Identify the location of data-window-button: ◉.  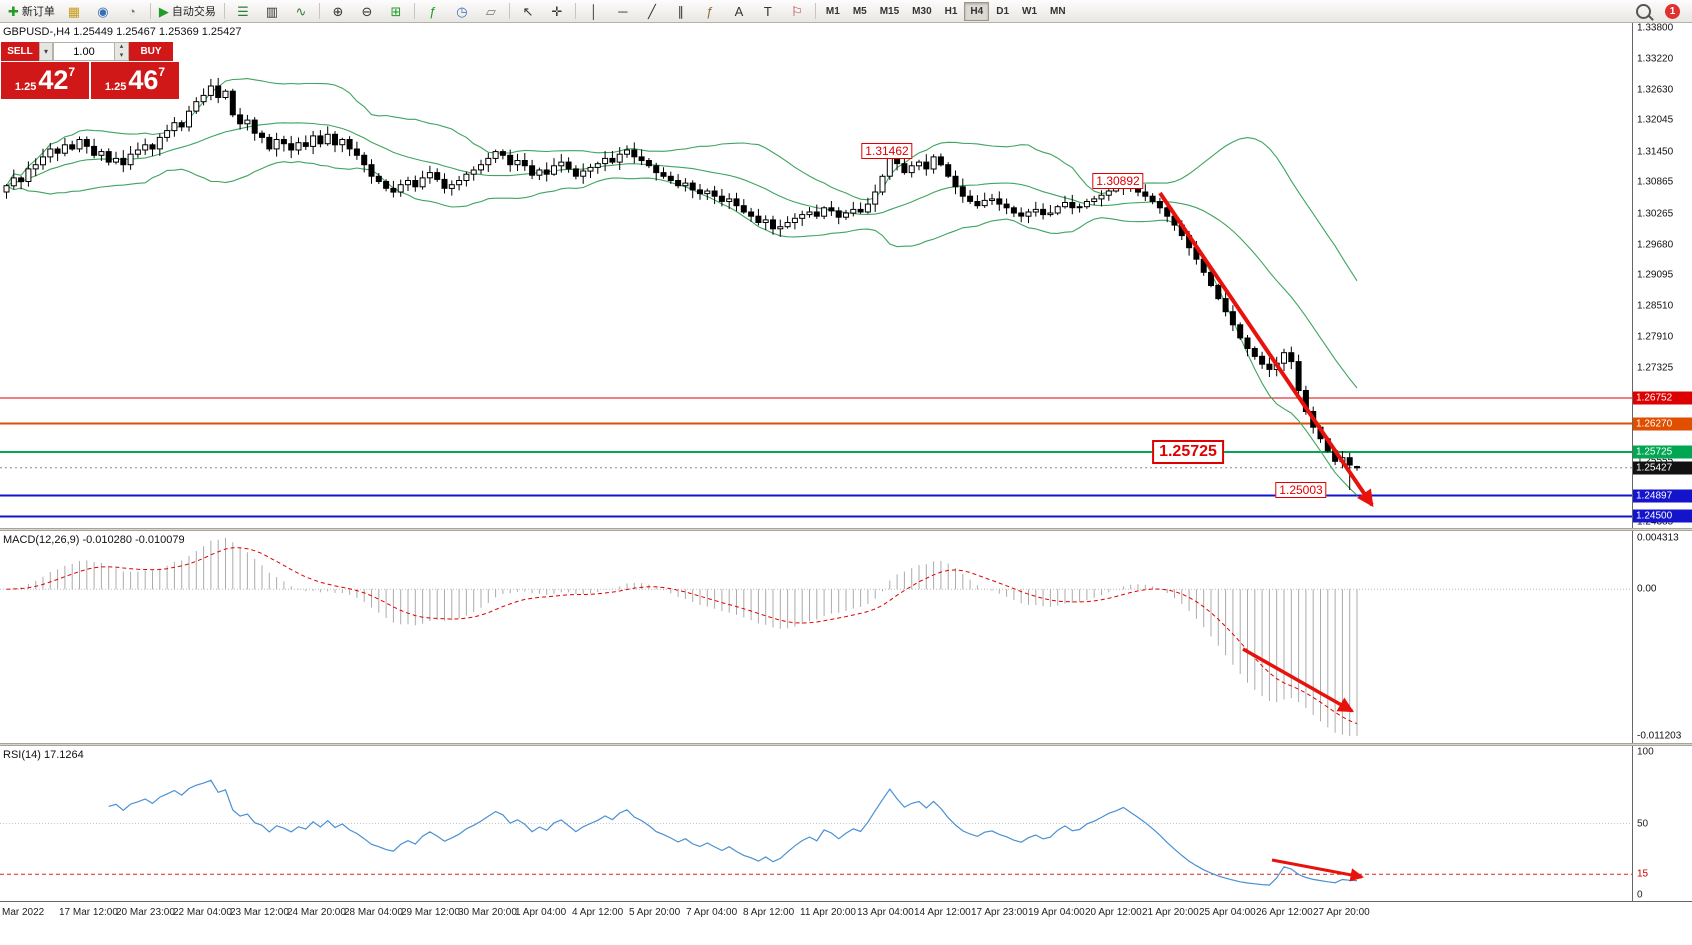
(103, 11).